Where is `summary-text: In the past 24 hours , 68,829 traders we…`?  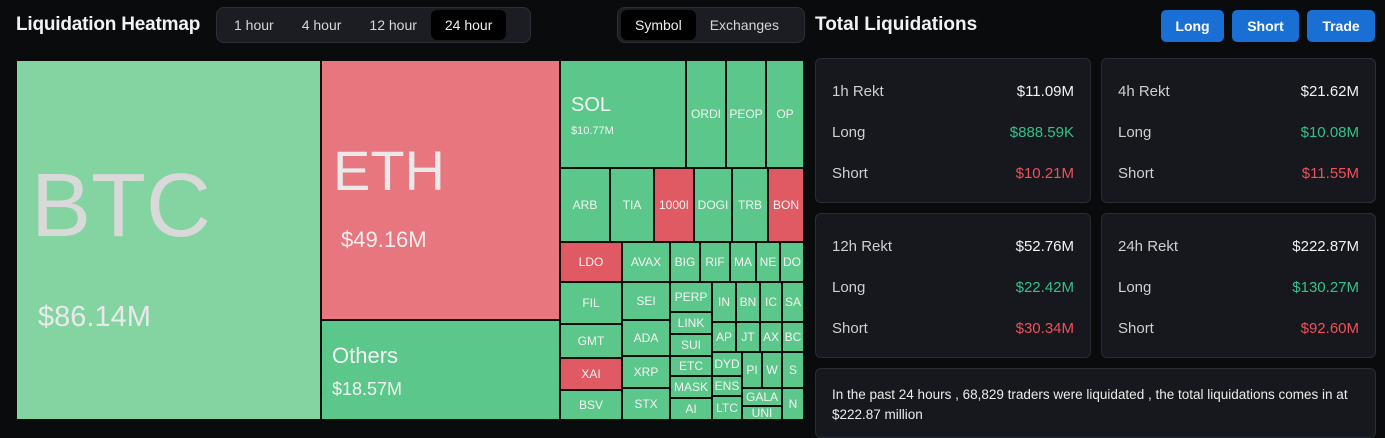 summary-text: In the past 24 hours , 68,829 traders we… is located at coordinates (1090, 404).